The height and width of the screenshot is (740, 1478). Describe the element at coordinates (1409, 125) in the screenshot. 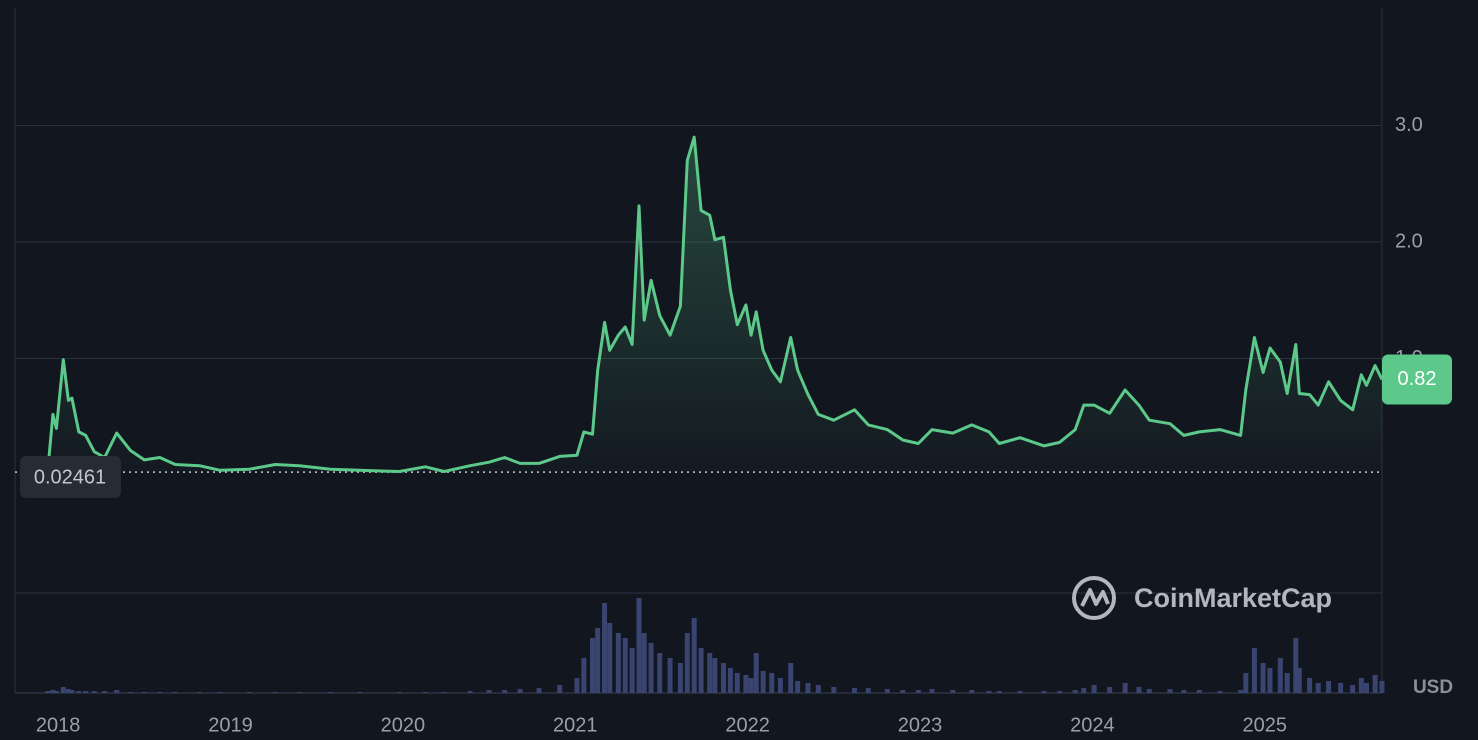

I see `y-tick-label: 3.0` at that location.